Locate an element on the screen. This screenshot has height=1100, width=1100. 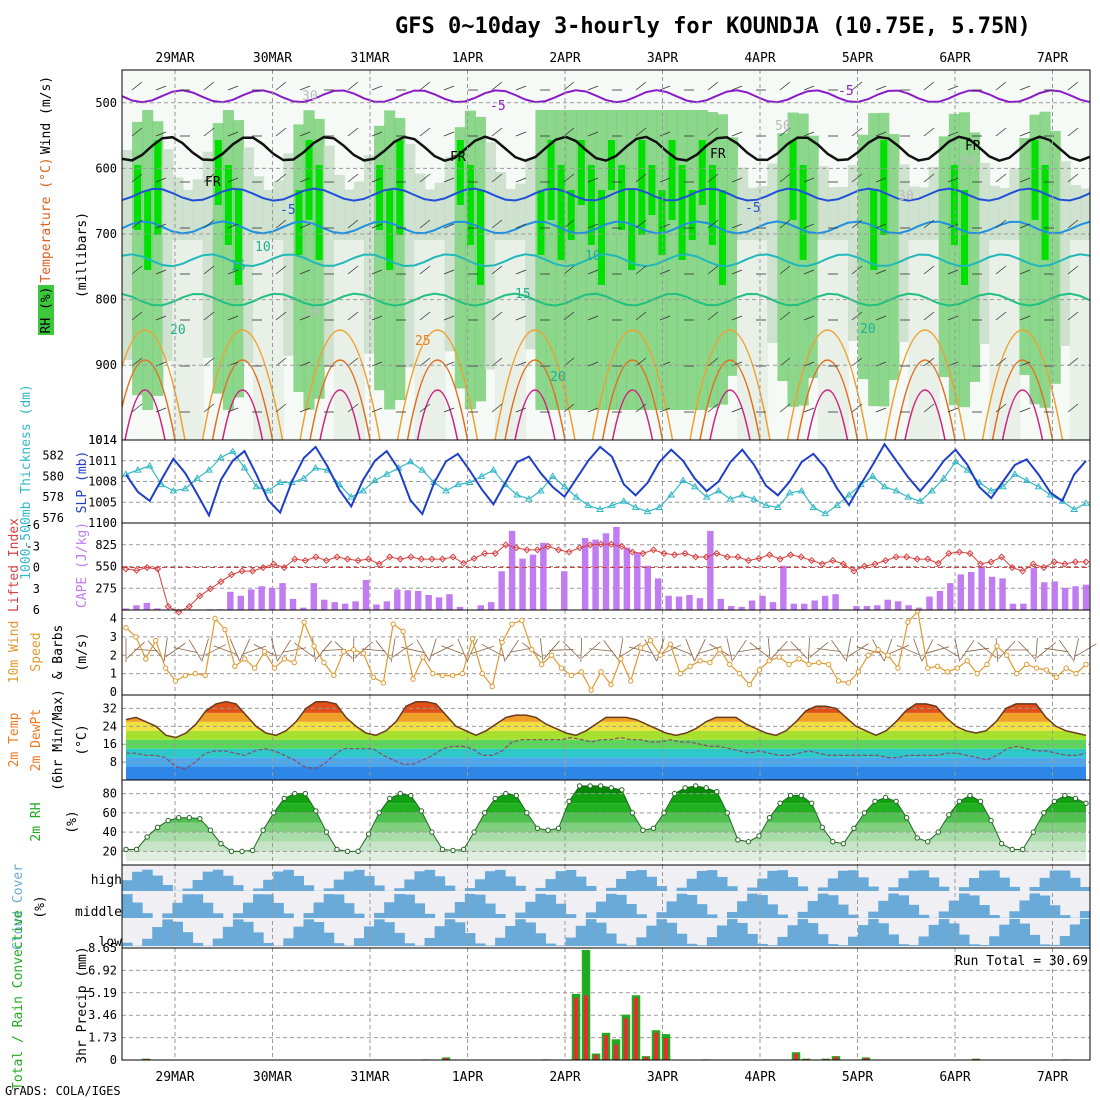
contour-label: FR is located at coordinates (973, 146).